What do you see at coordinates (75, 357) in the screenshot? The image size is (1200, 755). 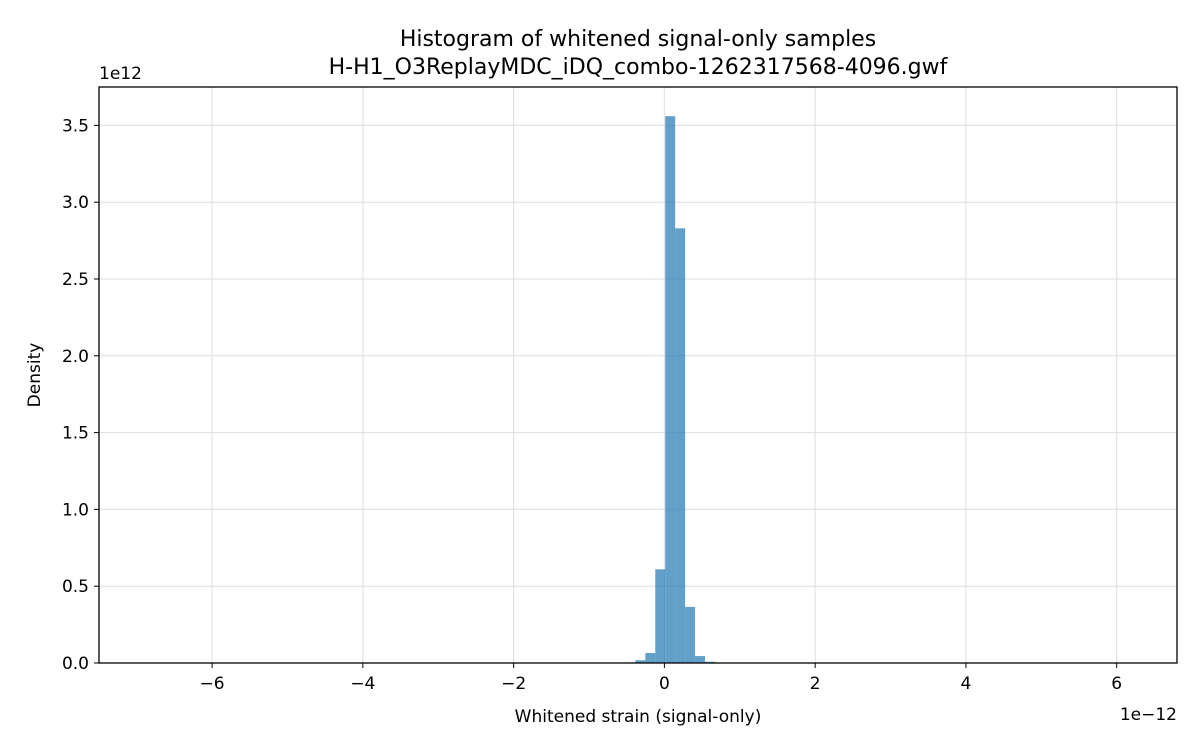 I see `y-tick-label: 2.0` at bounding box center [75, 357].